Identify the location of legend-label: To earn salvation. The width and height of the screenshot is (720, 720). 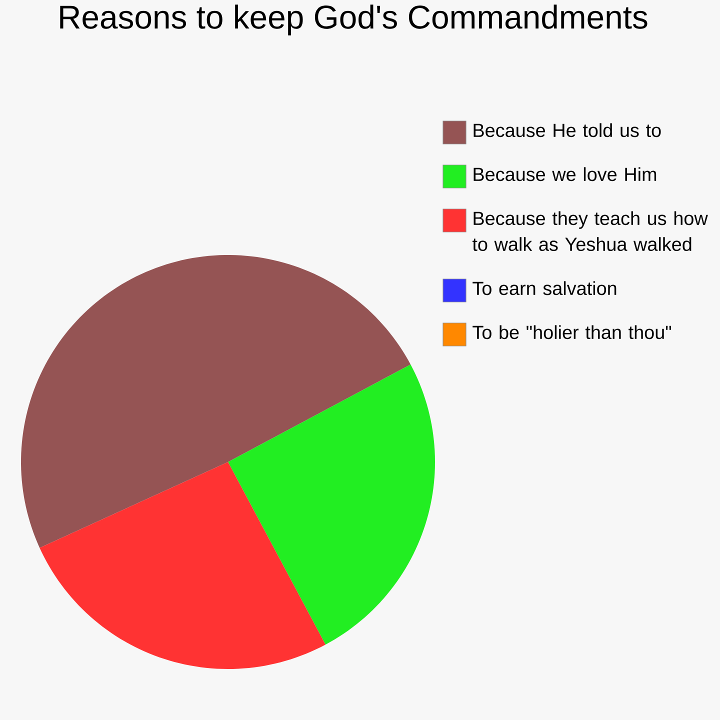
(544, 288).